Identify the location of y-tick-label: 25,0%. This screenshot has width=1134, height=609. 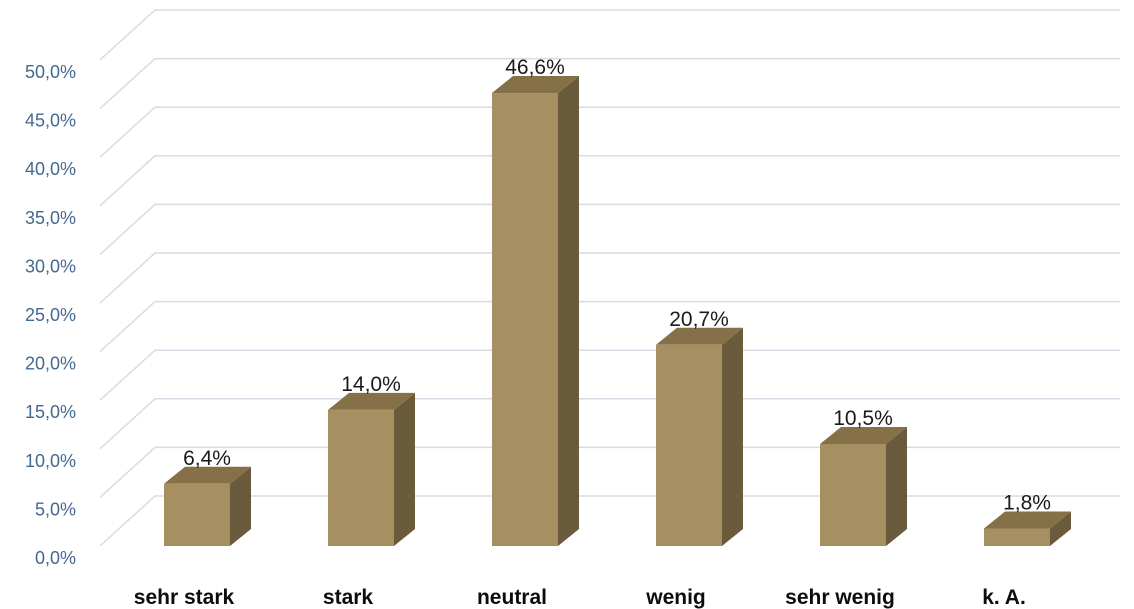
(50, 315).